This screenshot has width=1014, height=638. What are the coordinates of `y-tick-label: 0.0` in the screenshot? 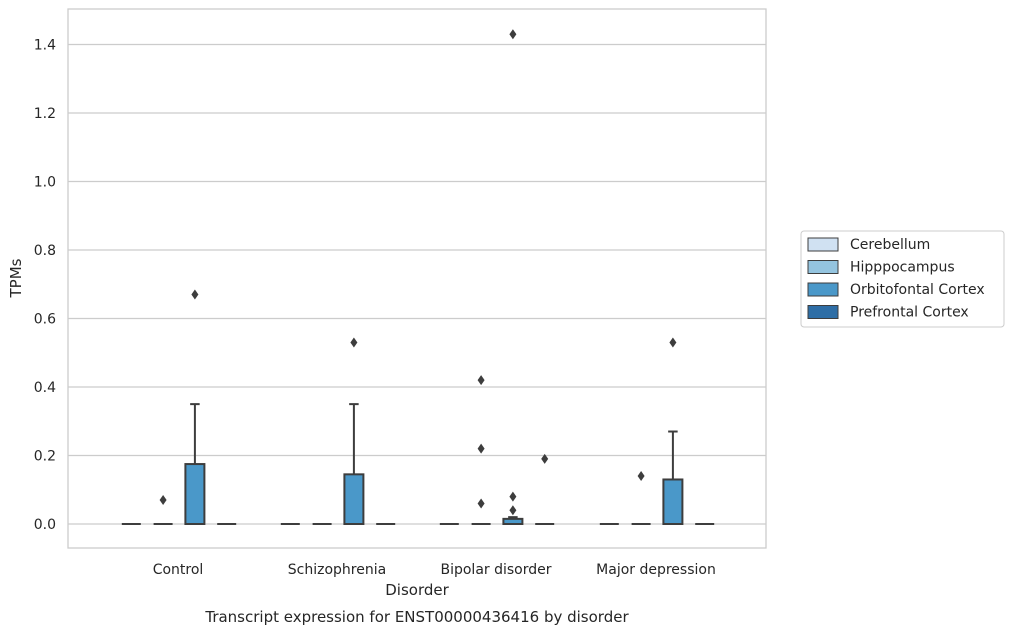 It's located at (45, 525).